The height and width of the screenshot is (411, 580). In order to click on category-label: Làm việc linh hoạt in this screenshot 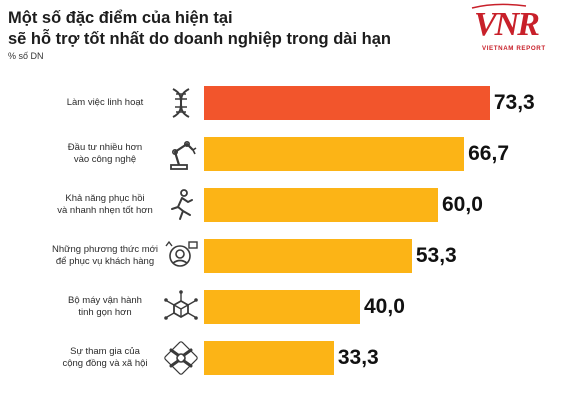, I will do `click(105, 102)`.